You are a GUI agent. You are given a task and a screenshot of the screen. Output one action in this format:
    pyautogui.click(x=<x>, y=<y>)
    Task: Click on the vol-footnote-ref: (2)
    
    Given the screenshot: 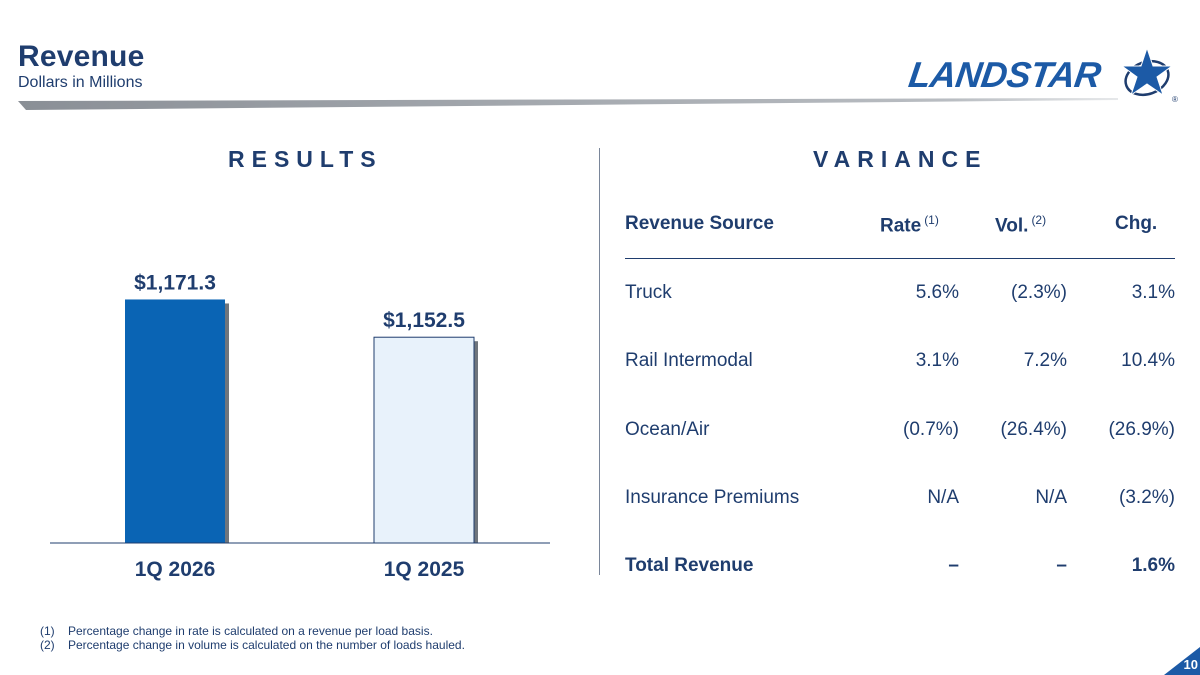 What is the action you would take?
    pyautogui.click(x=1039, y=220)
    